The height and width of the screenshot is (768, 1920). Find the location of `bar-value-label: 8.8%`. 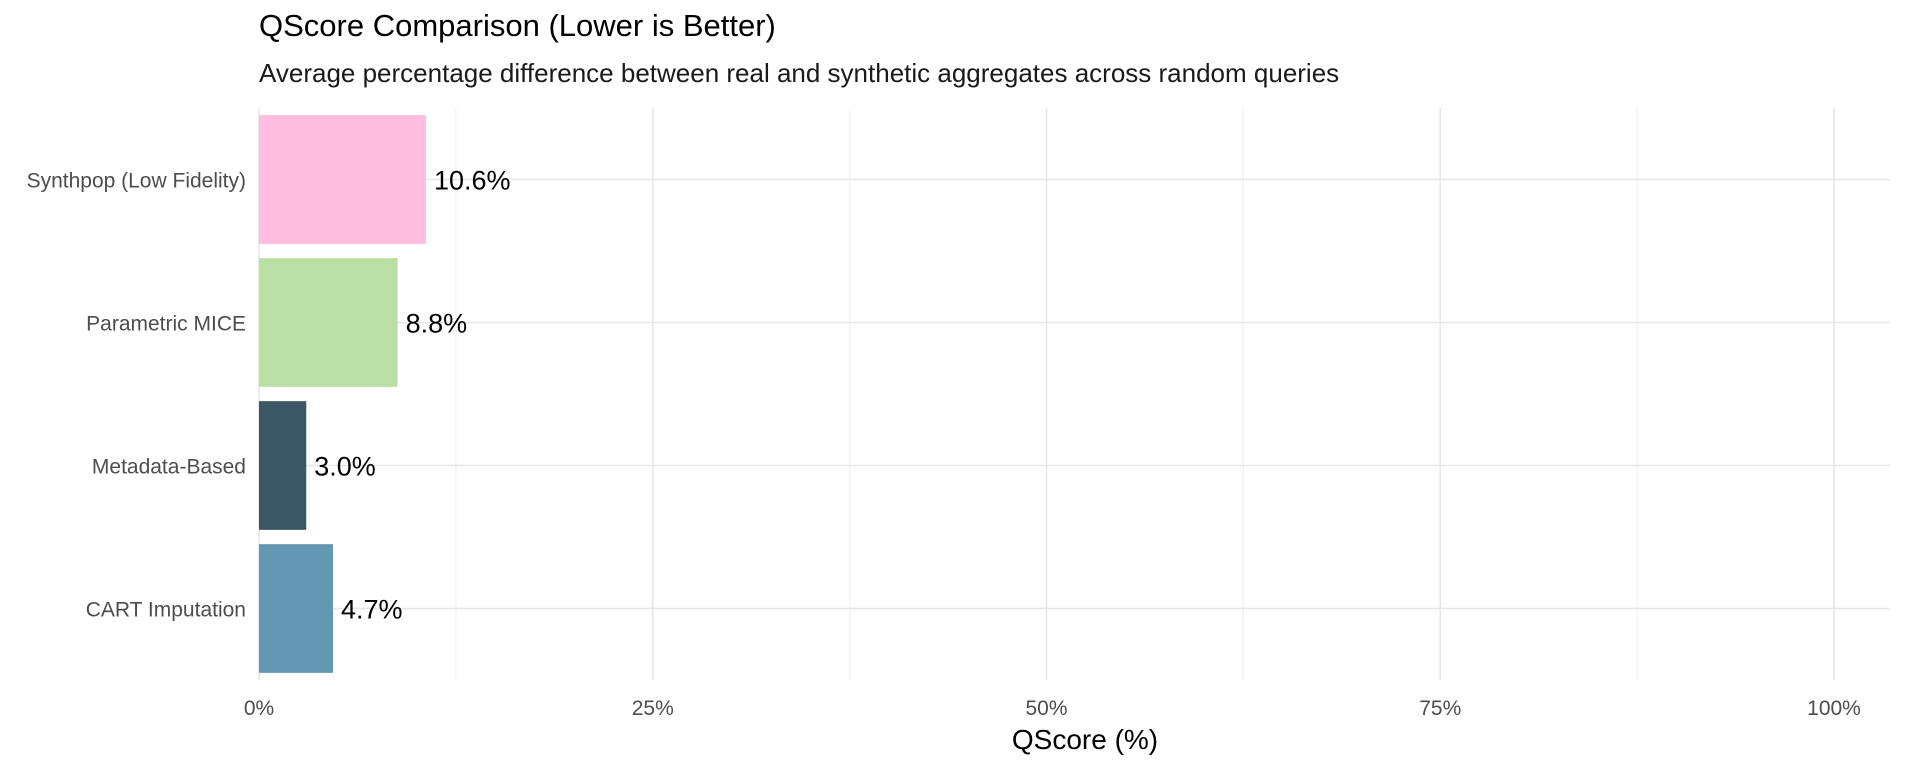

bar-value-label: 8.8% is located at coordinates (437, 324).